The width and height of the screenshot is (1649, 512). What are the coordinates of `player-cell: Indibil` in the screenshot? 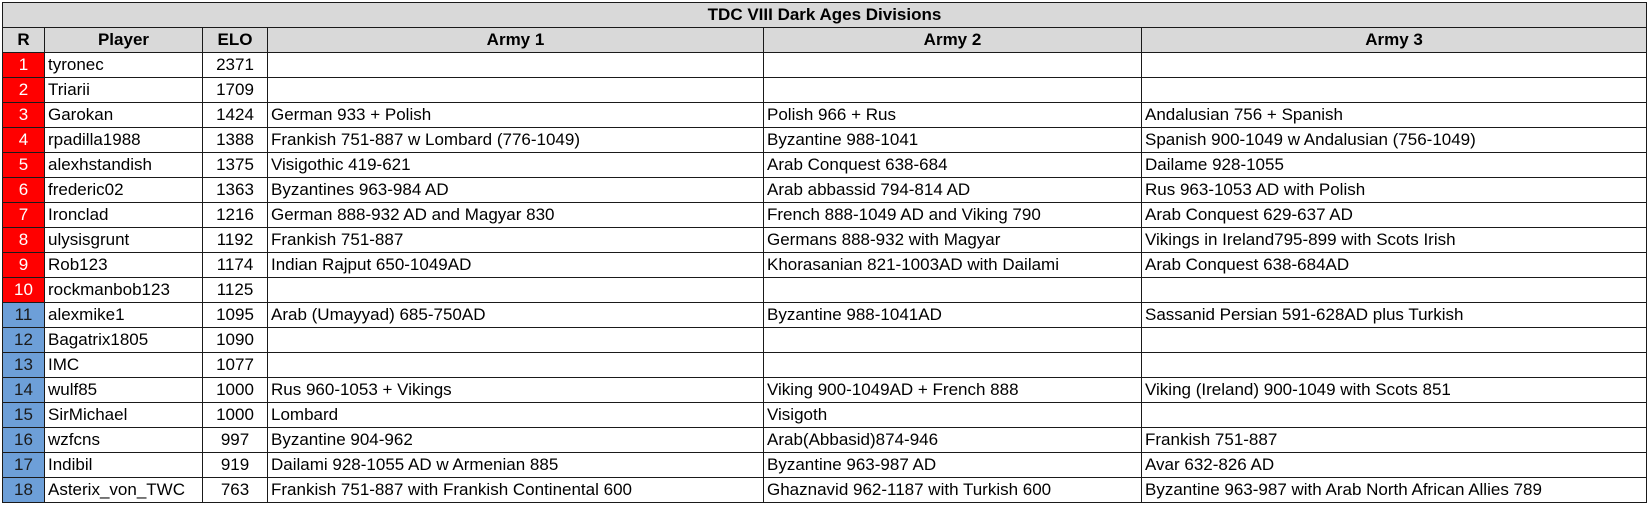 It's located at (123, 465).